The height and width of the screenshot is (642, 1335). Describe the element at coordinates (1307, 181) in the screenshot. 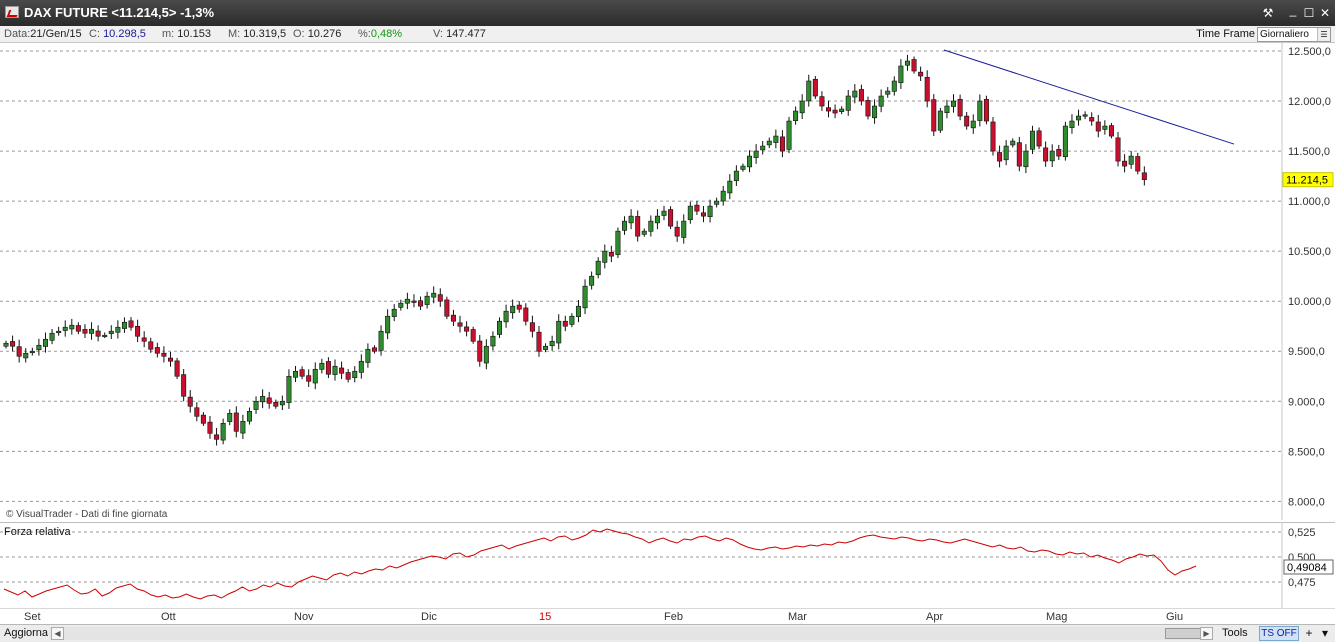

I see `last-price-label: 11.214,5` at that location.